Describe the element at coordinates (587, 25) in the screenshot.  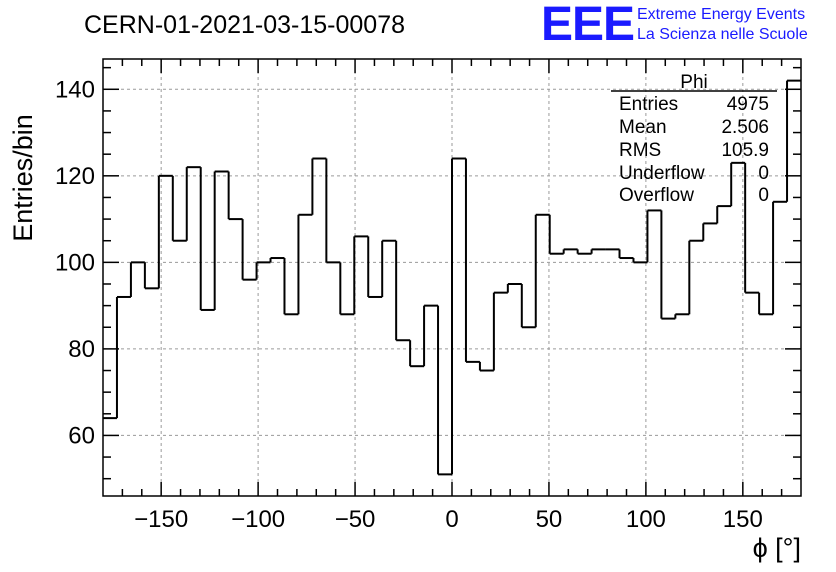
I see `logo-mark: EEE` at that location.